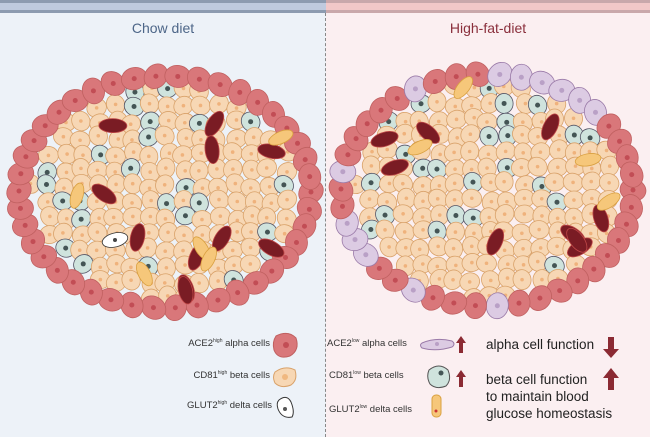 Image resolution: width=650 pixels, height=437 pixels. Describe the element at coordinates (341, 376) in the screenshot. I see `marker: CD81` at that location.